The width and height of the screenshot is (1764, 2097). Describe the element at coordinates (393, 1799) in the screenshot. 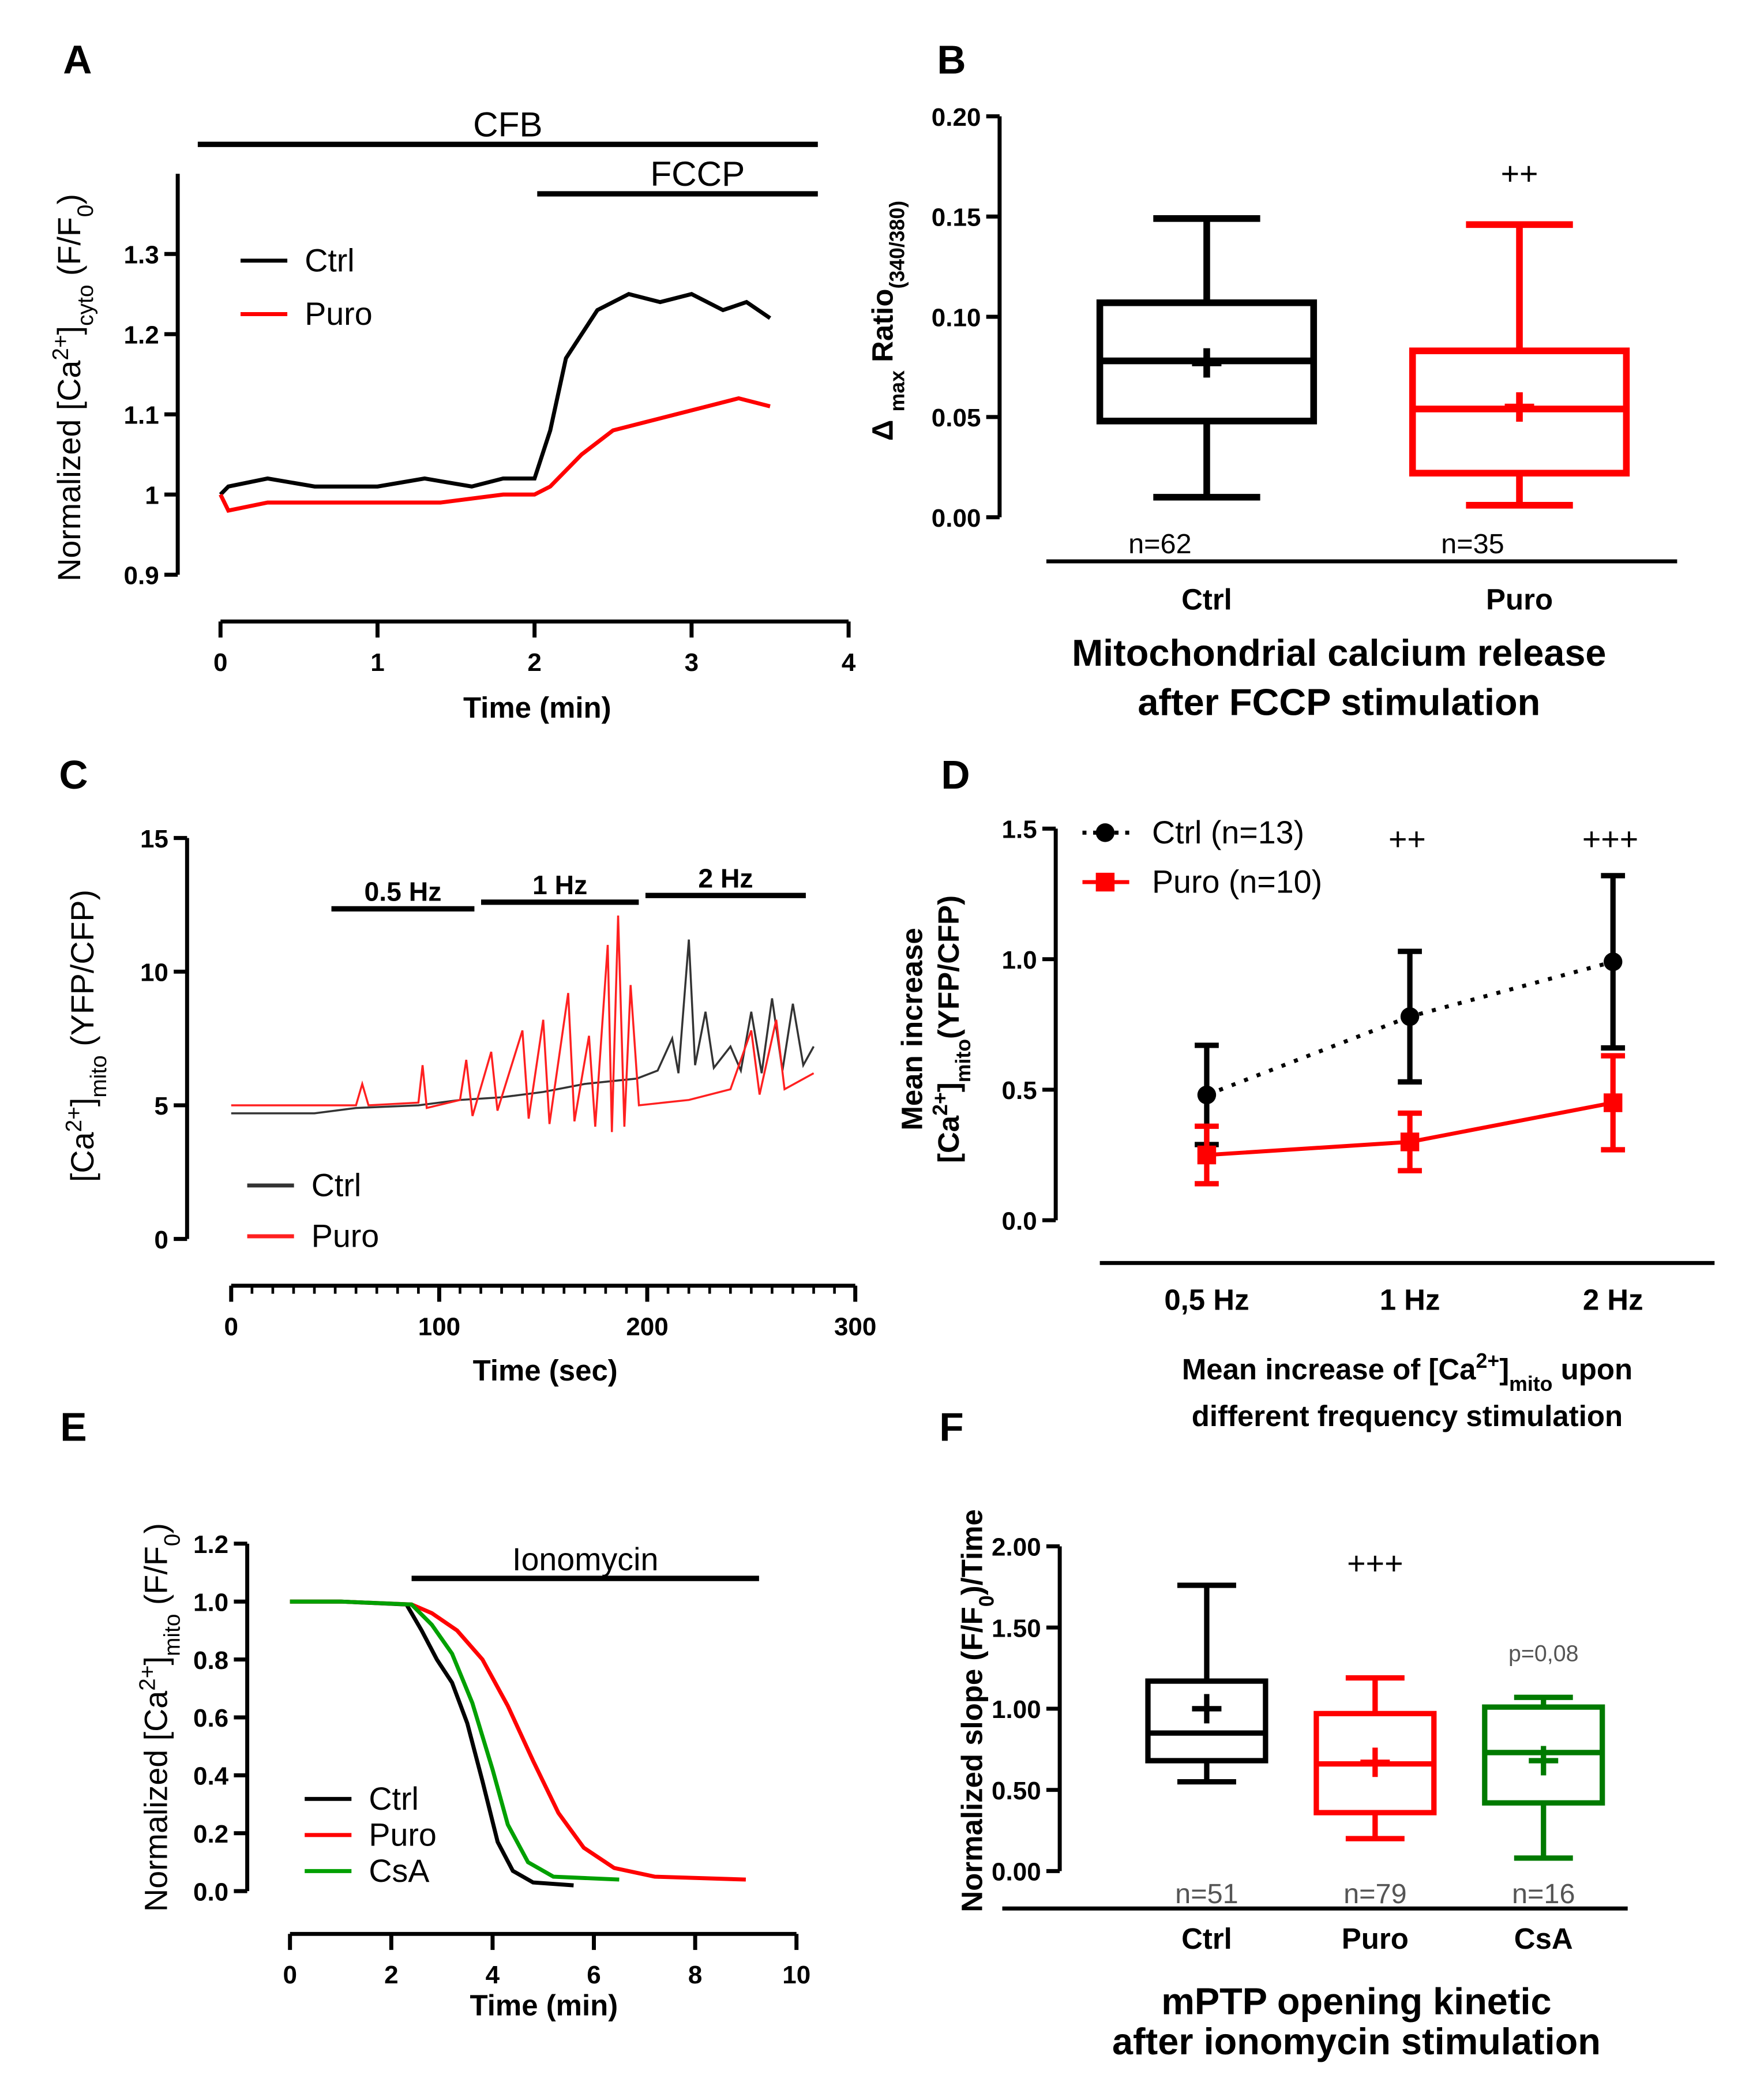

I see `legend-label: Ctrl` at that location.